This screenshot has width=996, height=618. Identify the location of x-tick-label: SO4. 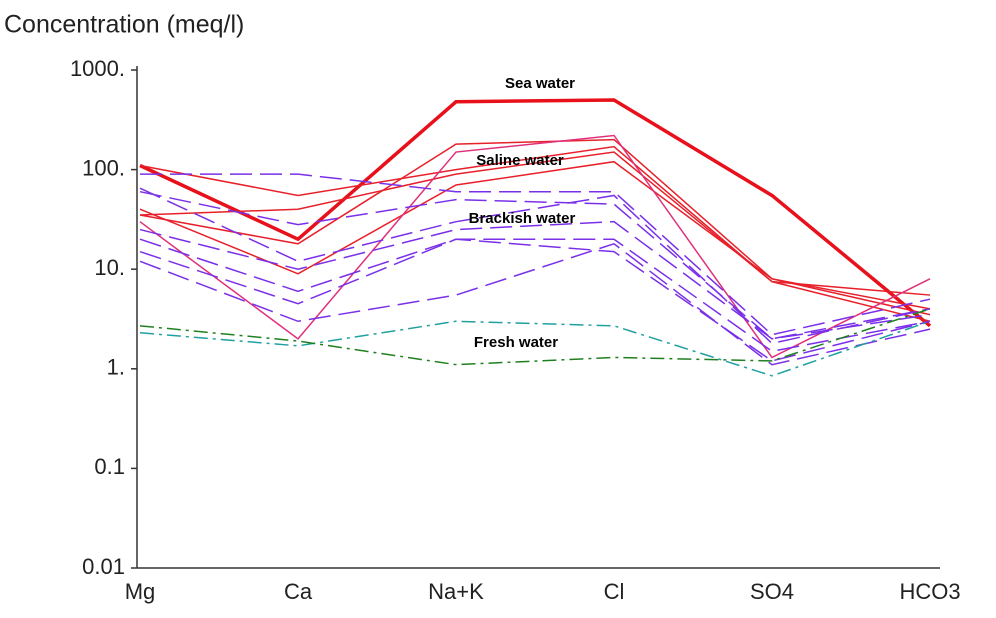
(772, 591).